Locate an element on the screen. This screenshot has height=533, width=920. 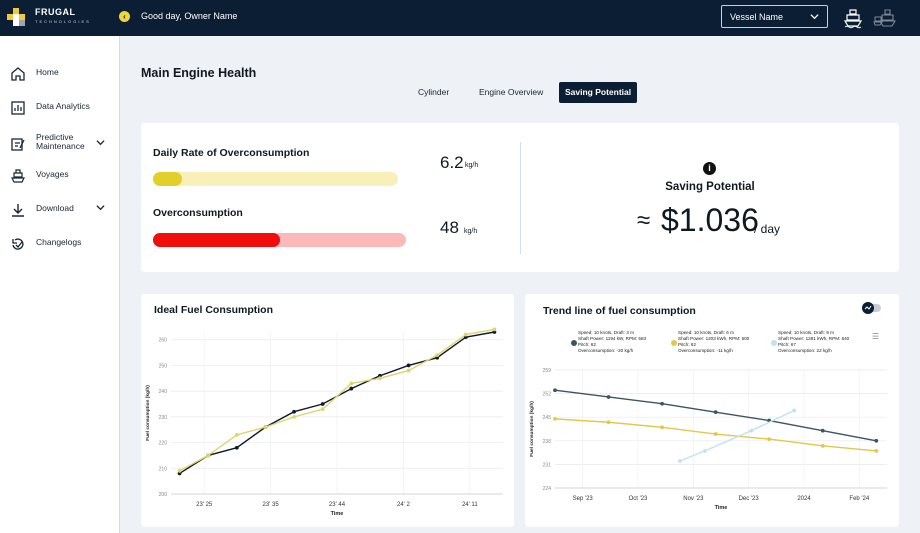
saving-potential-value: $1.036 is located at coordinates (710, 220).